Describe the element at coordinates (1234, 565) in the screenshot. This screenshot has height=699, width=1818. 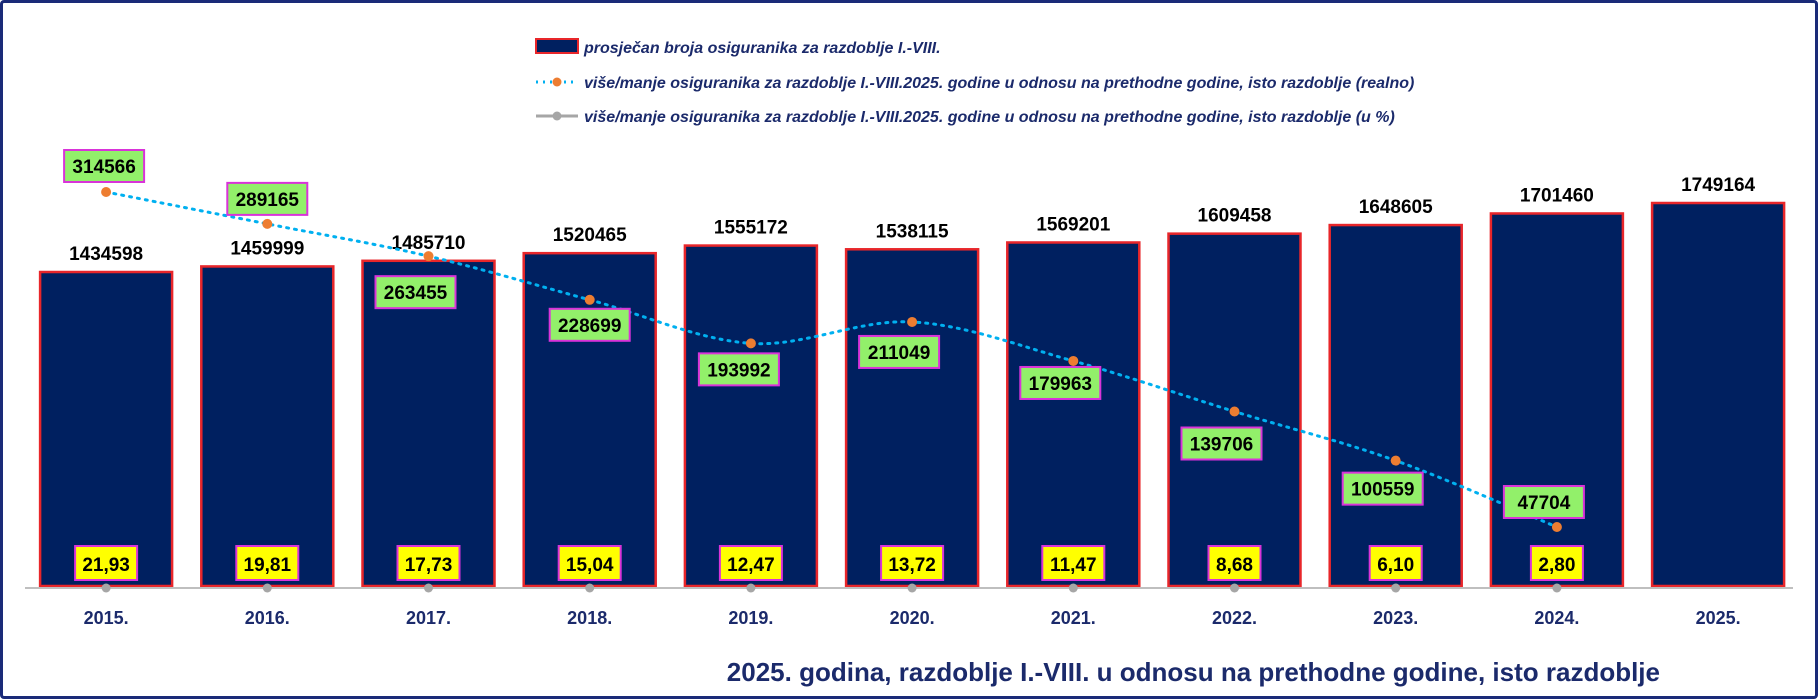
I see `pct-label-7: 8,68` at that location.